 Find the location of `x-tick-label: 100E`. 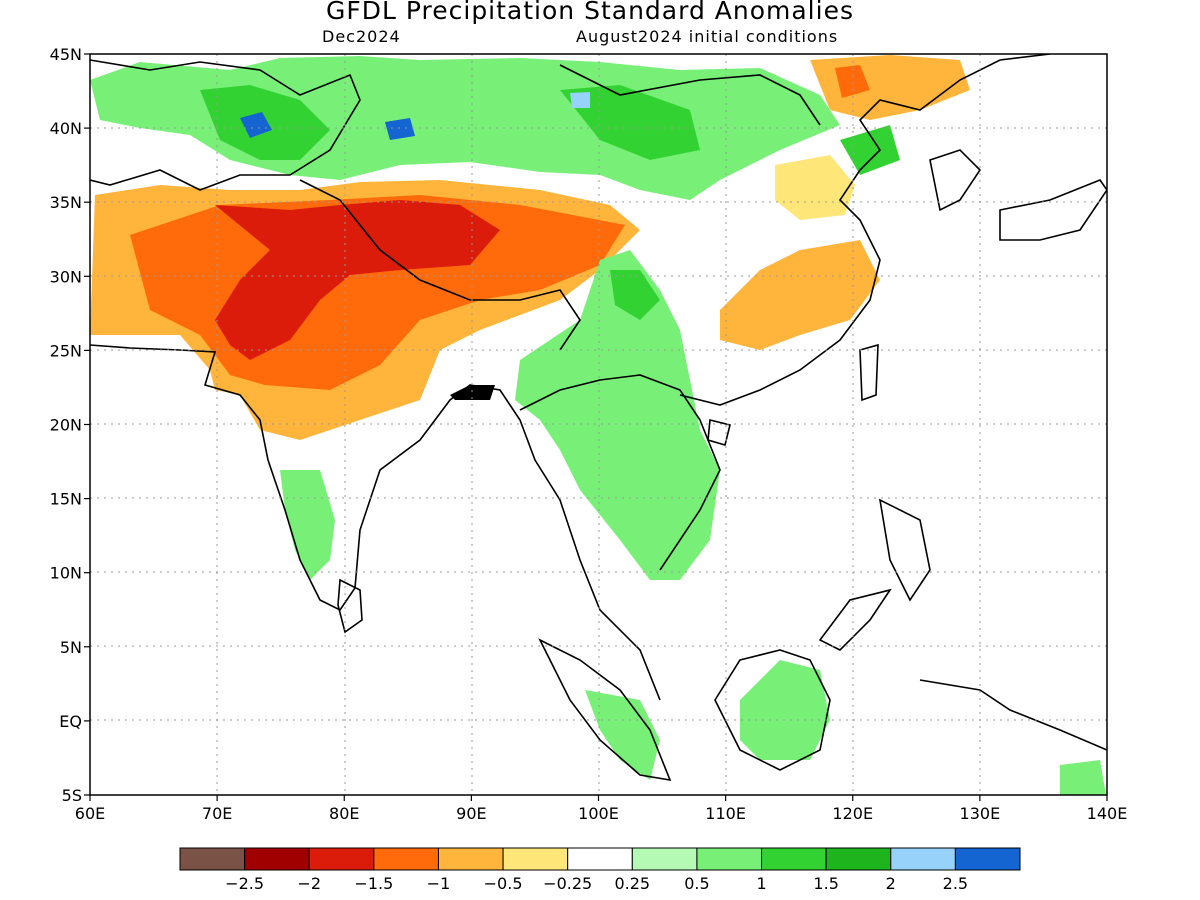

x-tick-label: 100E is located at coordinates (598, 813).